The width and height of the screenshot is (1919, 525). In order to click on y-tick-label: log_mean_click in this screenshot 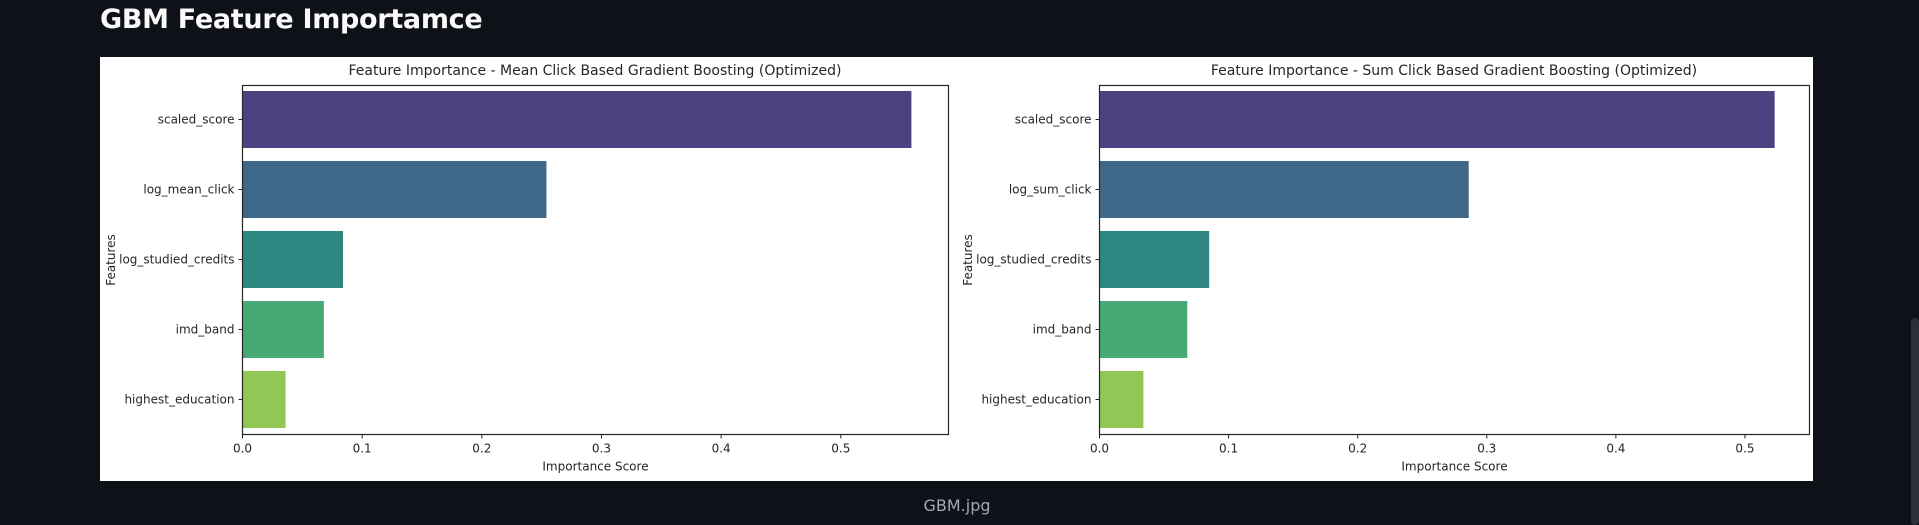, I will do `click(188, 190)`.